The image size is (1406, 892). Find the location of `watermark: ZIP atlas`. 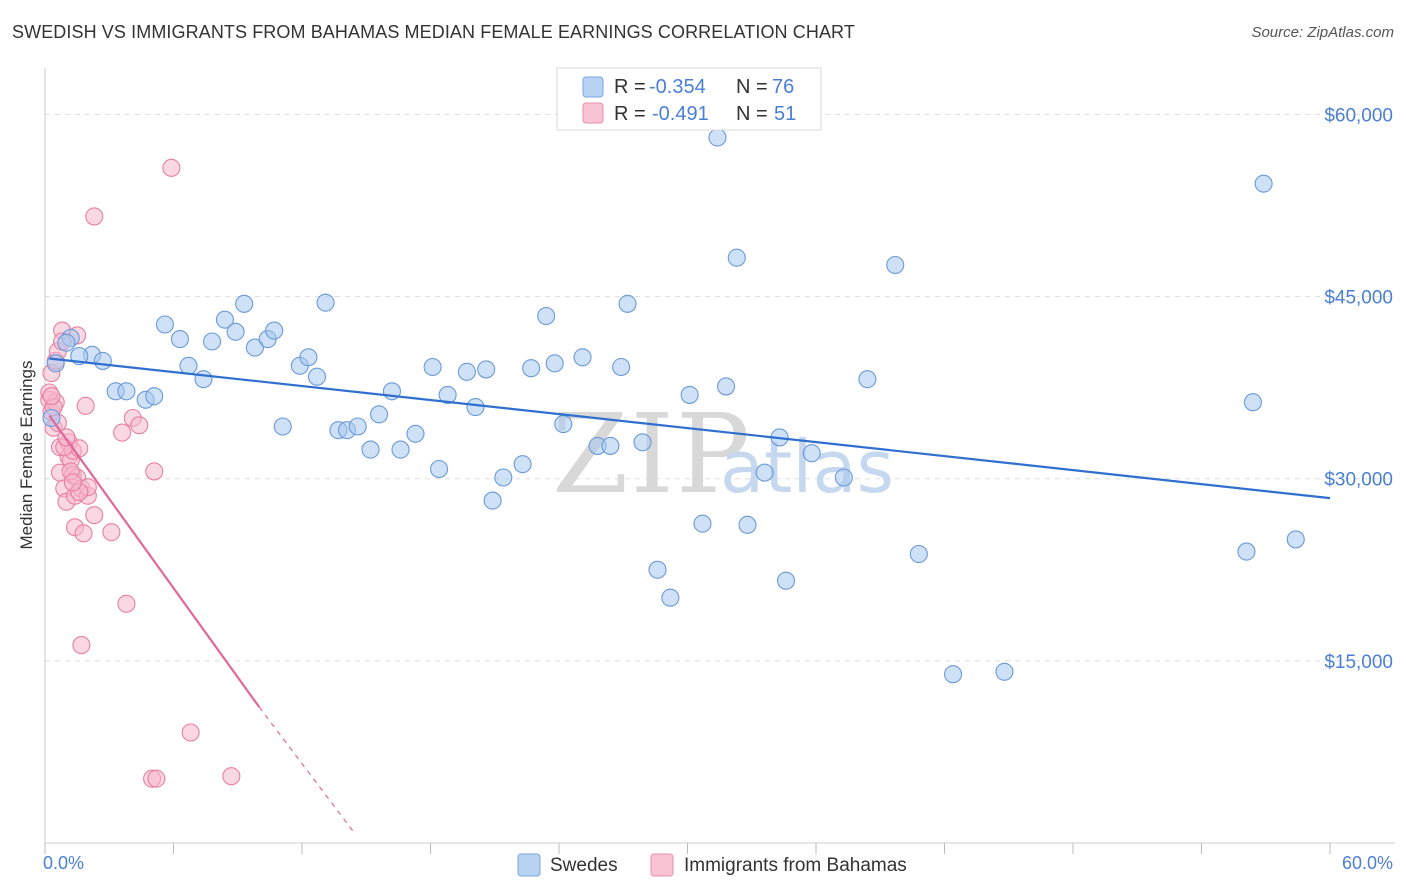

watermark: ZIP atlas is located at coordinates (723, 454).